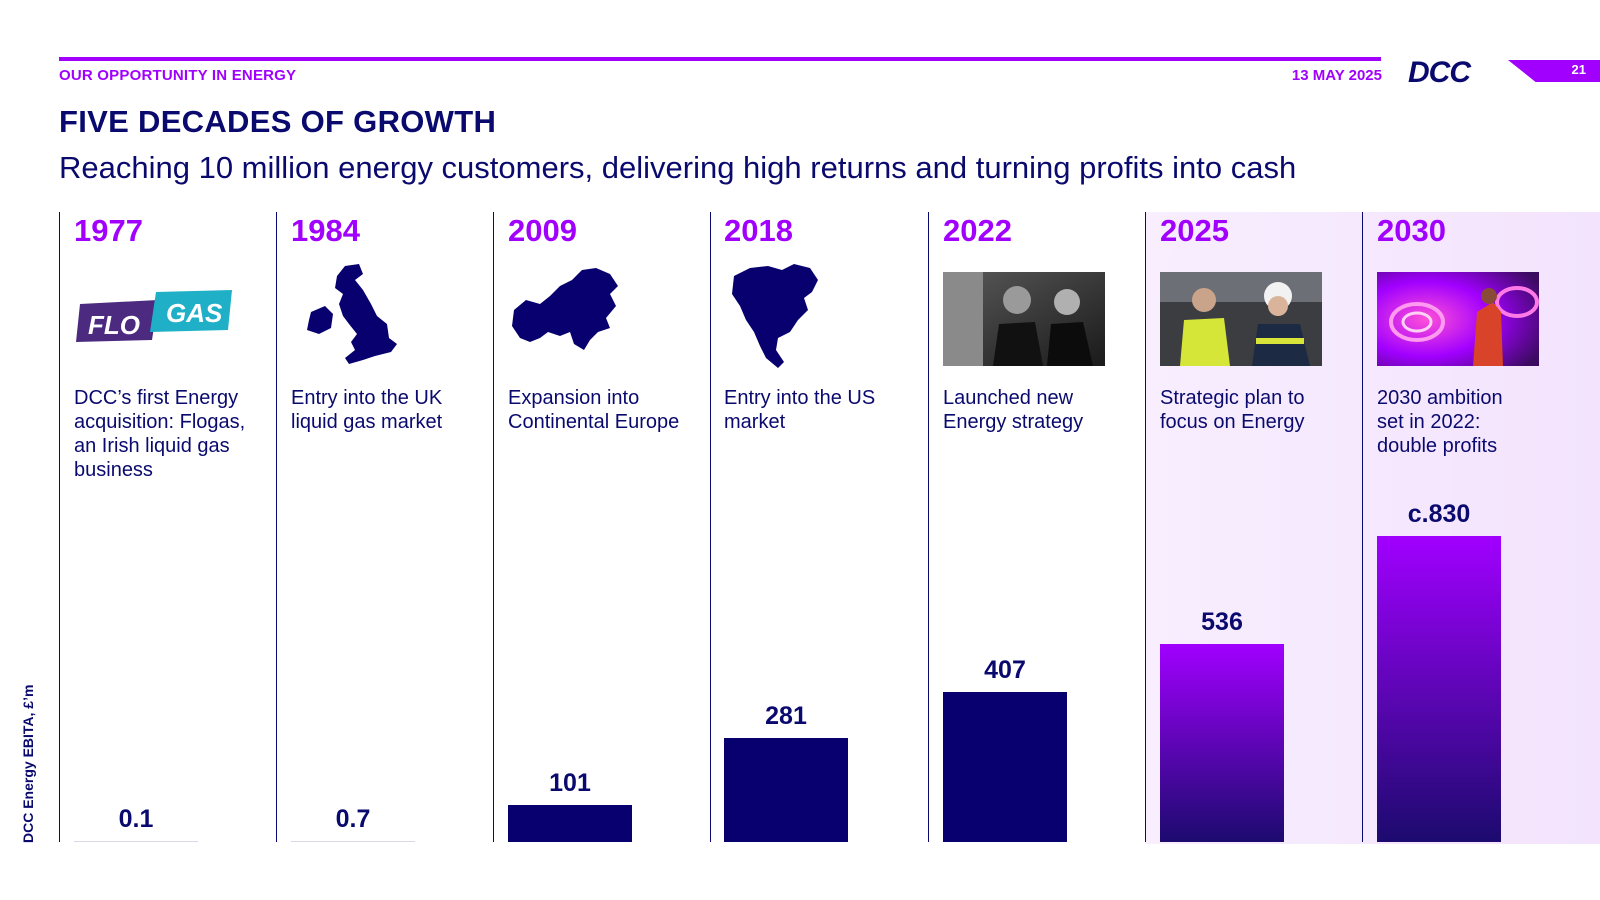  I want to click on flogas-logo-gas: GAS, so click(194, 313).